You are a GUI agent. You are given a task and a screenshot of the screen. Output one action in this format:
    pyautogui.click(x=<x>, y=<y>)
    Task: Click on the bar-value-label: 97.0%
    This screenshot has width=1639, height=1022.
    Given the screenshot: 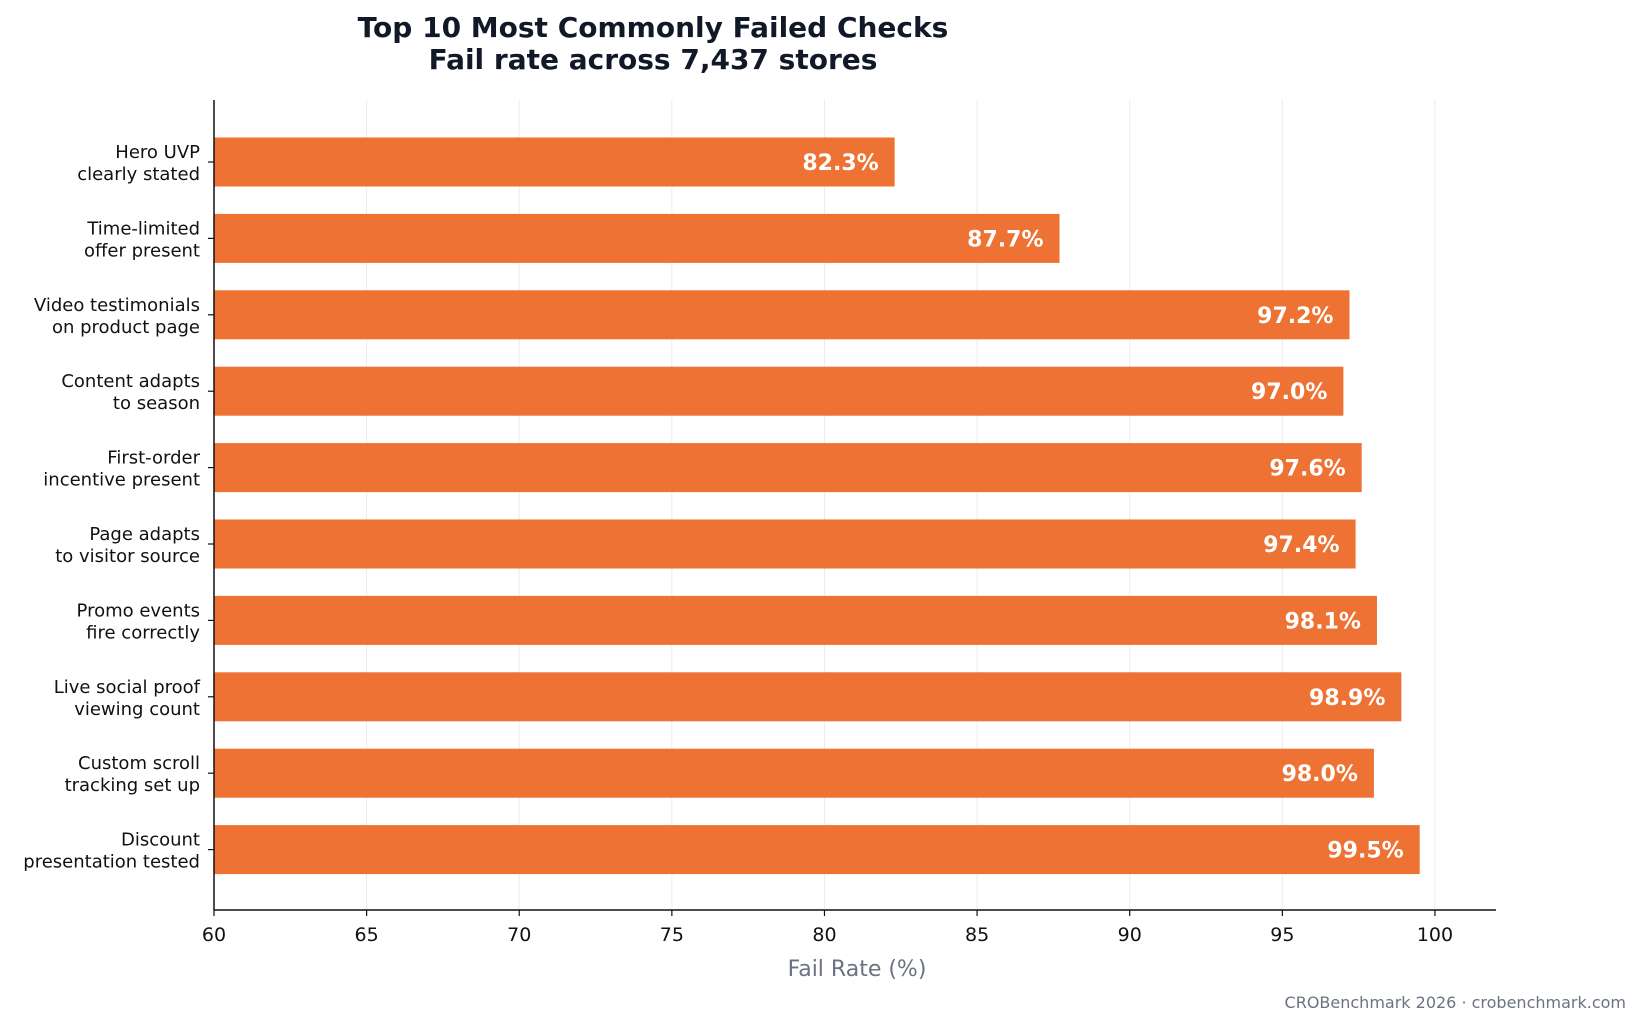 What is the action you would take?
    pyautogui.click(x=1289, y=392)
    